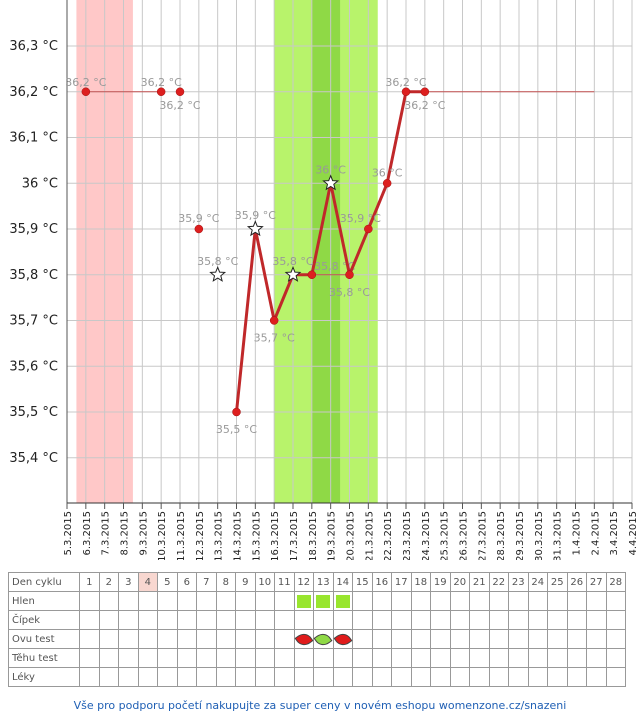 This screenshot has width=640, height=720. I want to click on y-tick-label: 36,2 °C, so click(33, 92).